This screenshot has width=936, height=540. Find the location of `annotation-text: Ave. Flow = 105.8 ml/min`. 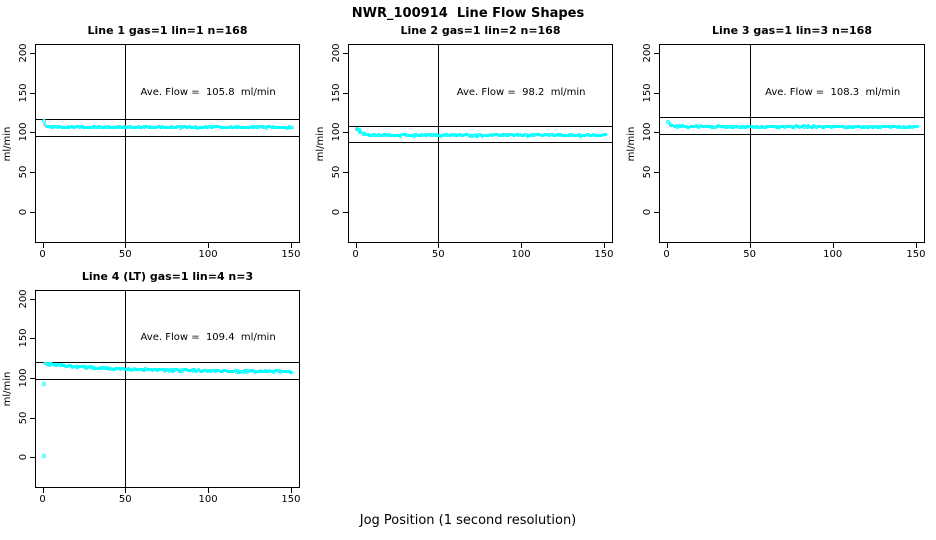

annotation-text: Ave. Flow = 105.8 ml/min is located at coordinates (208, 92).